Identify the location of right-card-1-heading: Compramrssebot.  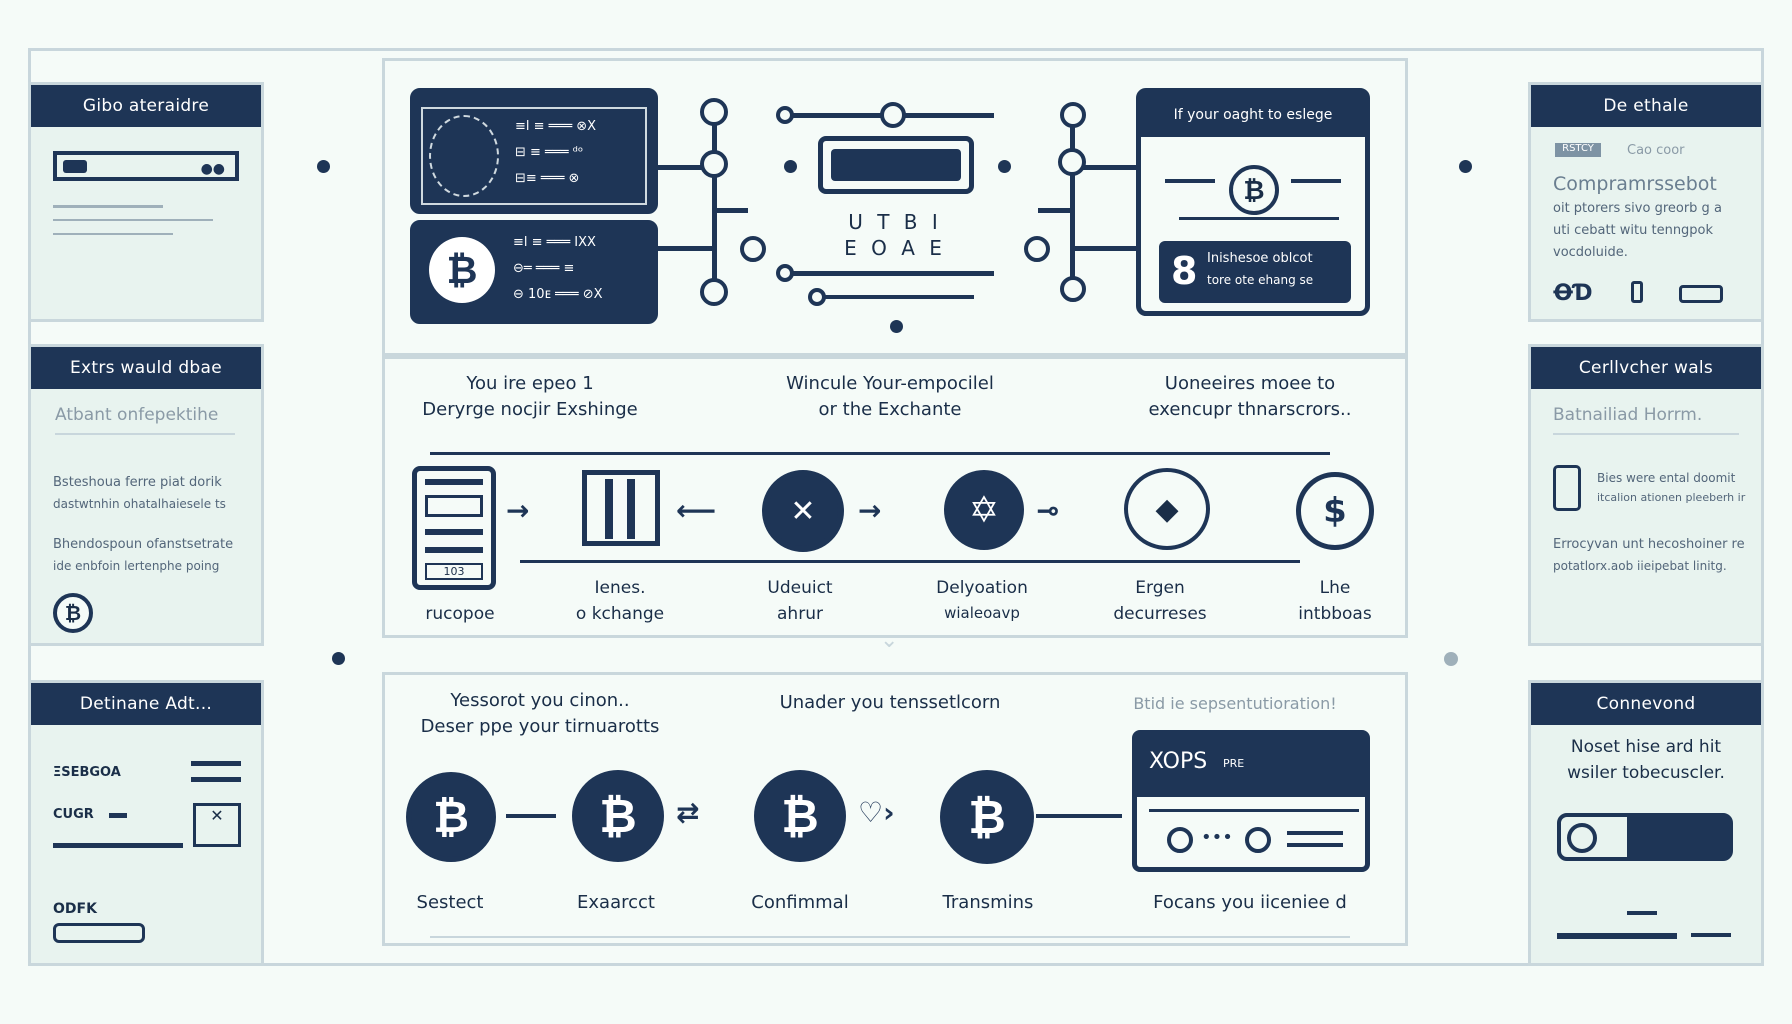
(1635, 184).